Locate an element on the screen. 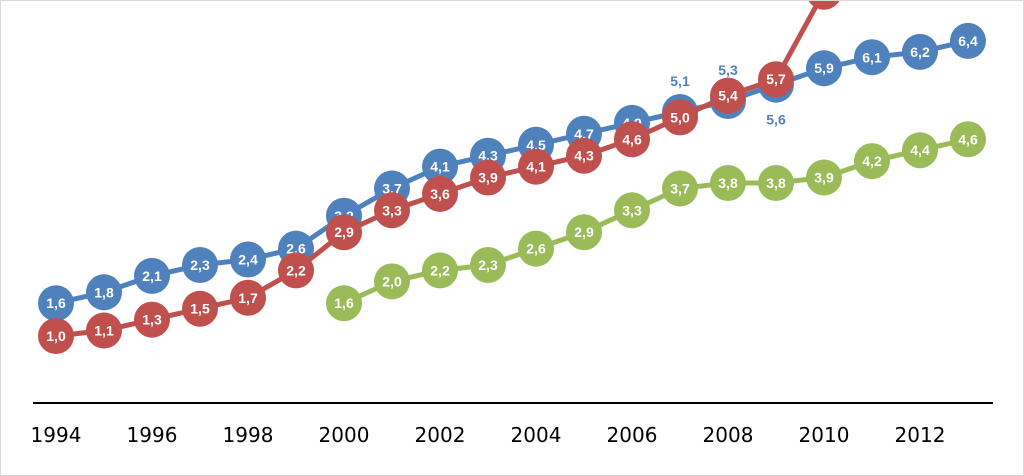 This screenshot has width=1024, height=476. series-3-point-2012 is located at coordinates (920, 150).